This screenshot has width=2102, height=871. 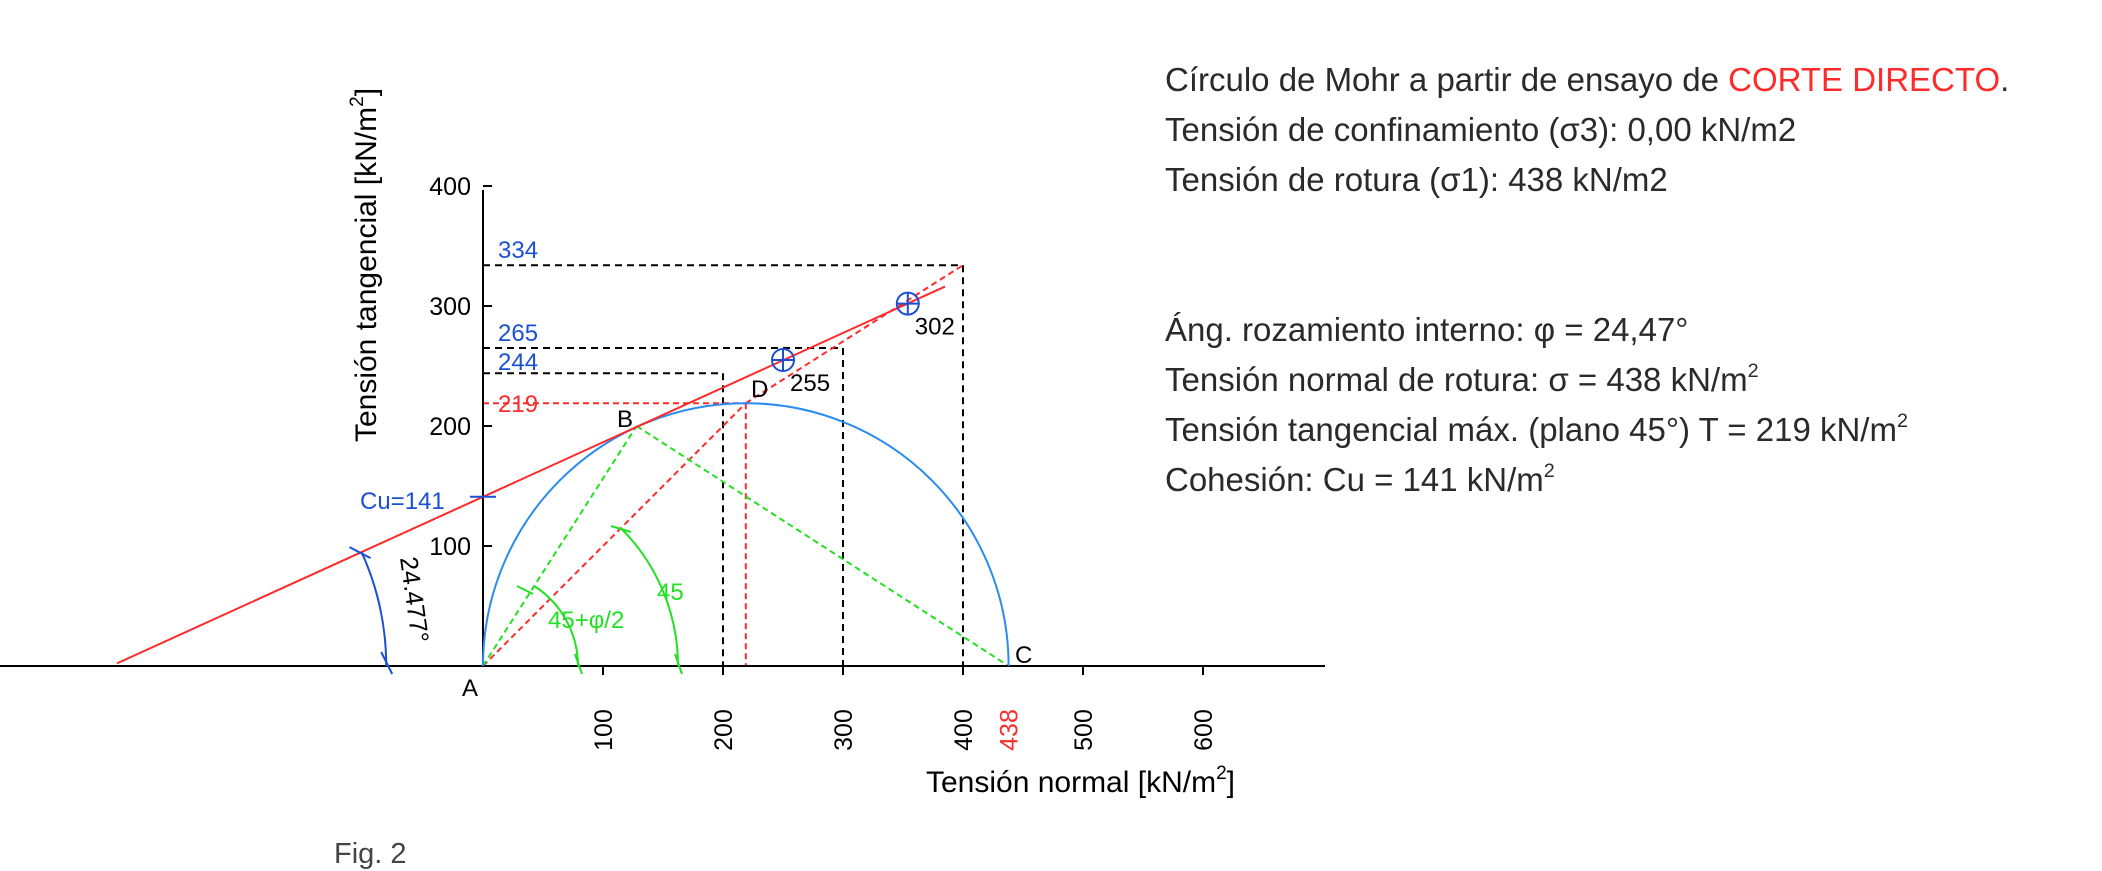 I want to click on dashed-green-AB, so click(x=560, y=546).